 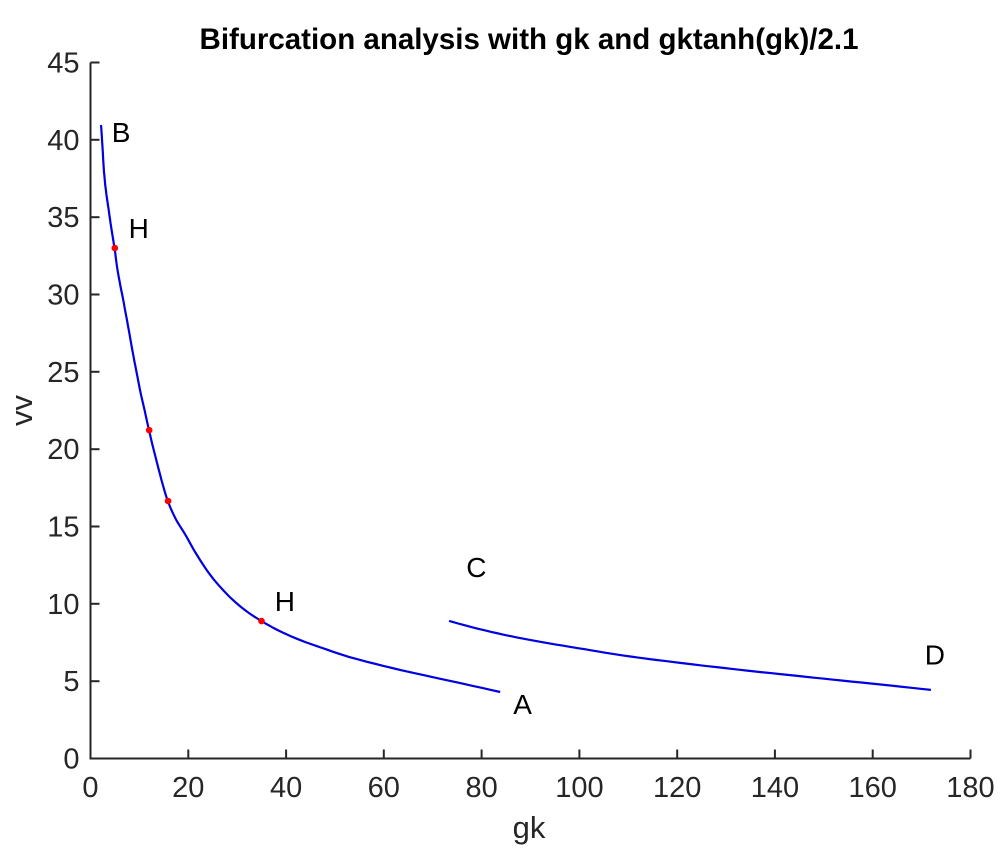 What do you see at coordinates (935, 655) in the screenshot?
I see `svg-text: D` at bounding box center [935, 655].